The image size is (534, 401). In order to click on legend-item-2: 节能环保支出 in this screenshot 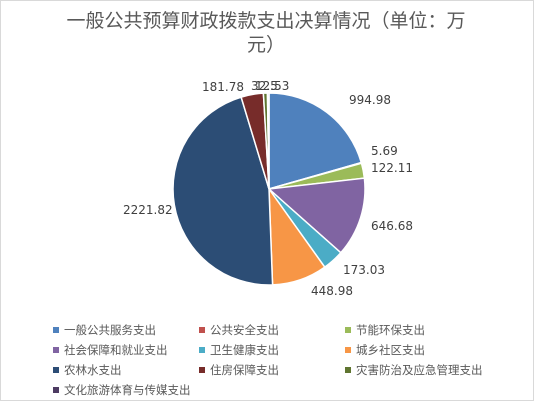, I will do `click(434, 329)`.